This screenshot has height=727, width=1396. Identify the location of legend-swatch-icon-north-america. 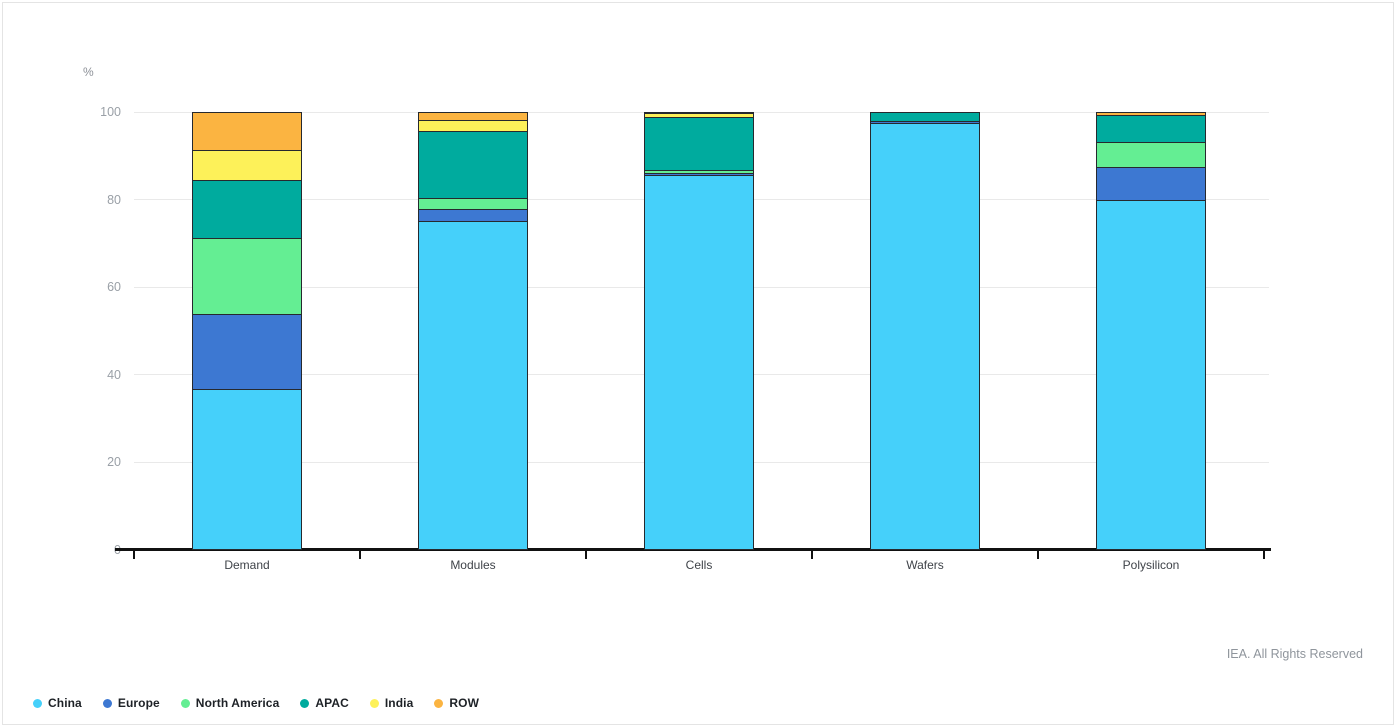
(185, 703).